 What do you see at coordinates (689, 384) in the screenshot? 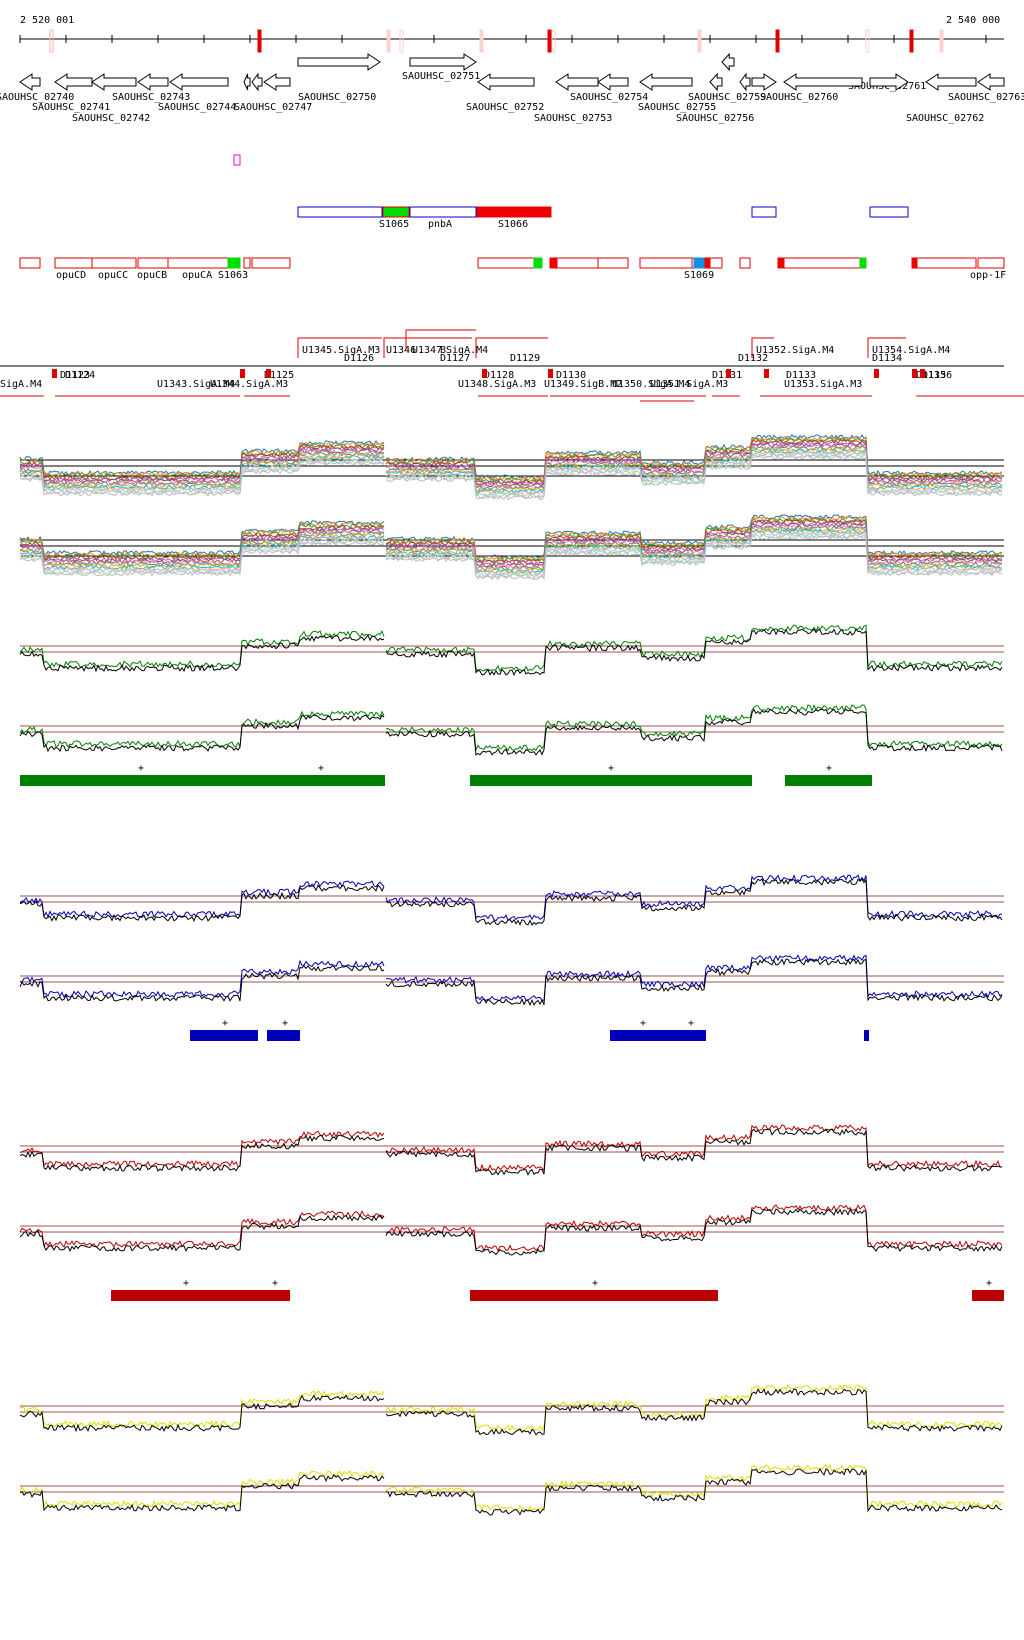
I see `tu-label: U1351.SigA.M3` at bounding box center [689, 384].